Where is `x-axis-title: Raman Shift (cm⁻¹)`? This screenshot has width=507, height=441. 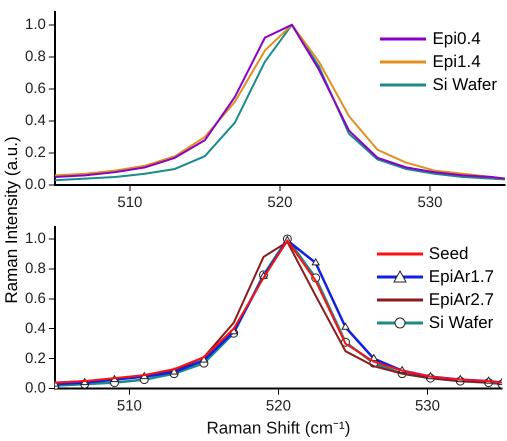
x-axis-title: Raman Shift (cm⁻¹) is located at coordinates (278, 428).